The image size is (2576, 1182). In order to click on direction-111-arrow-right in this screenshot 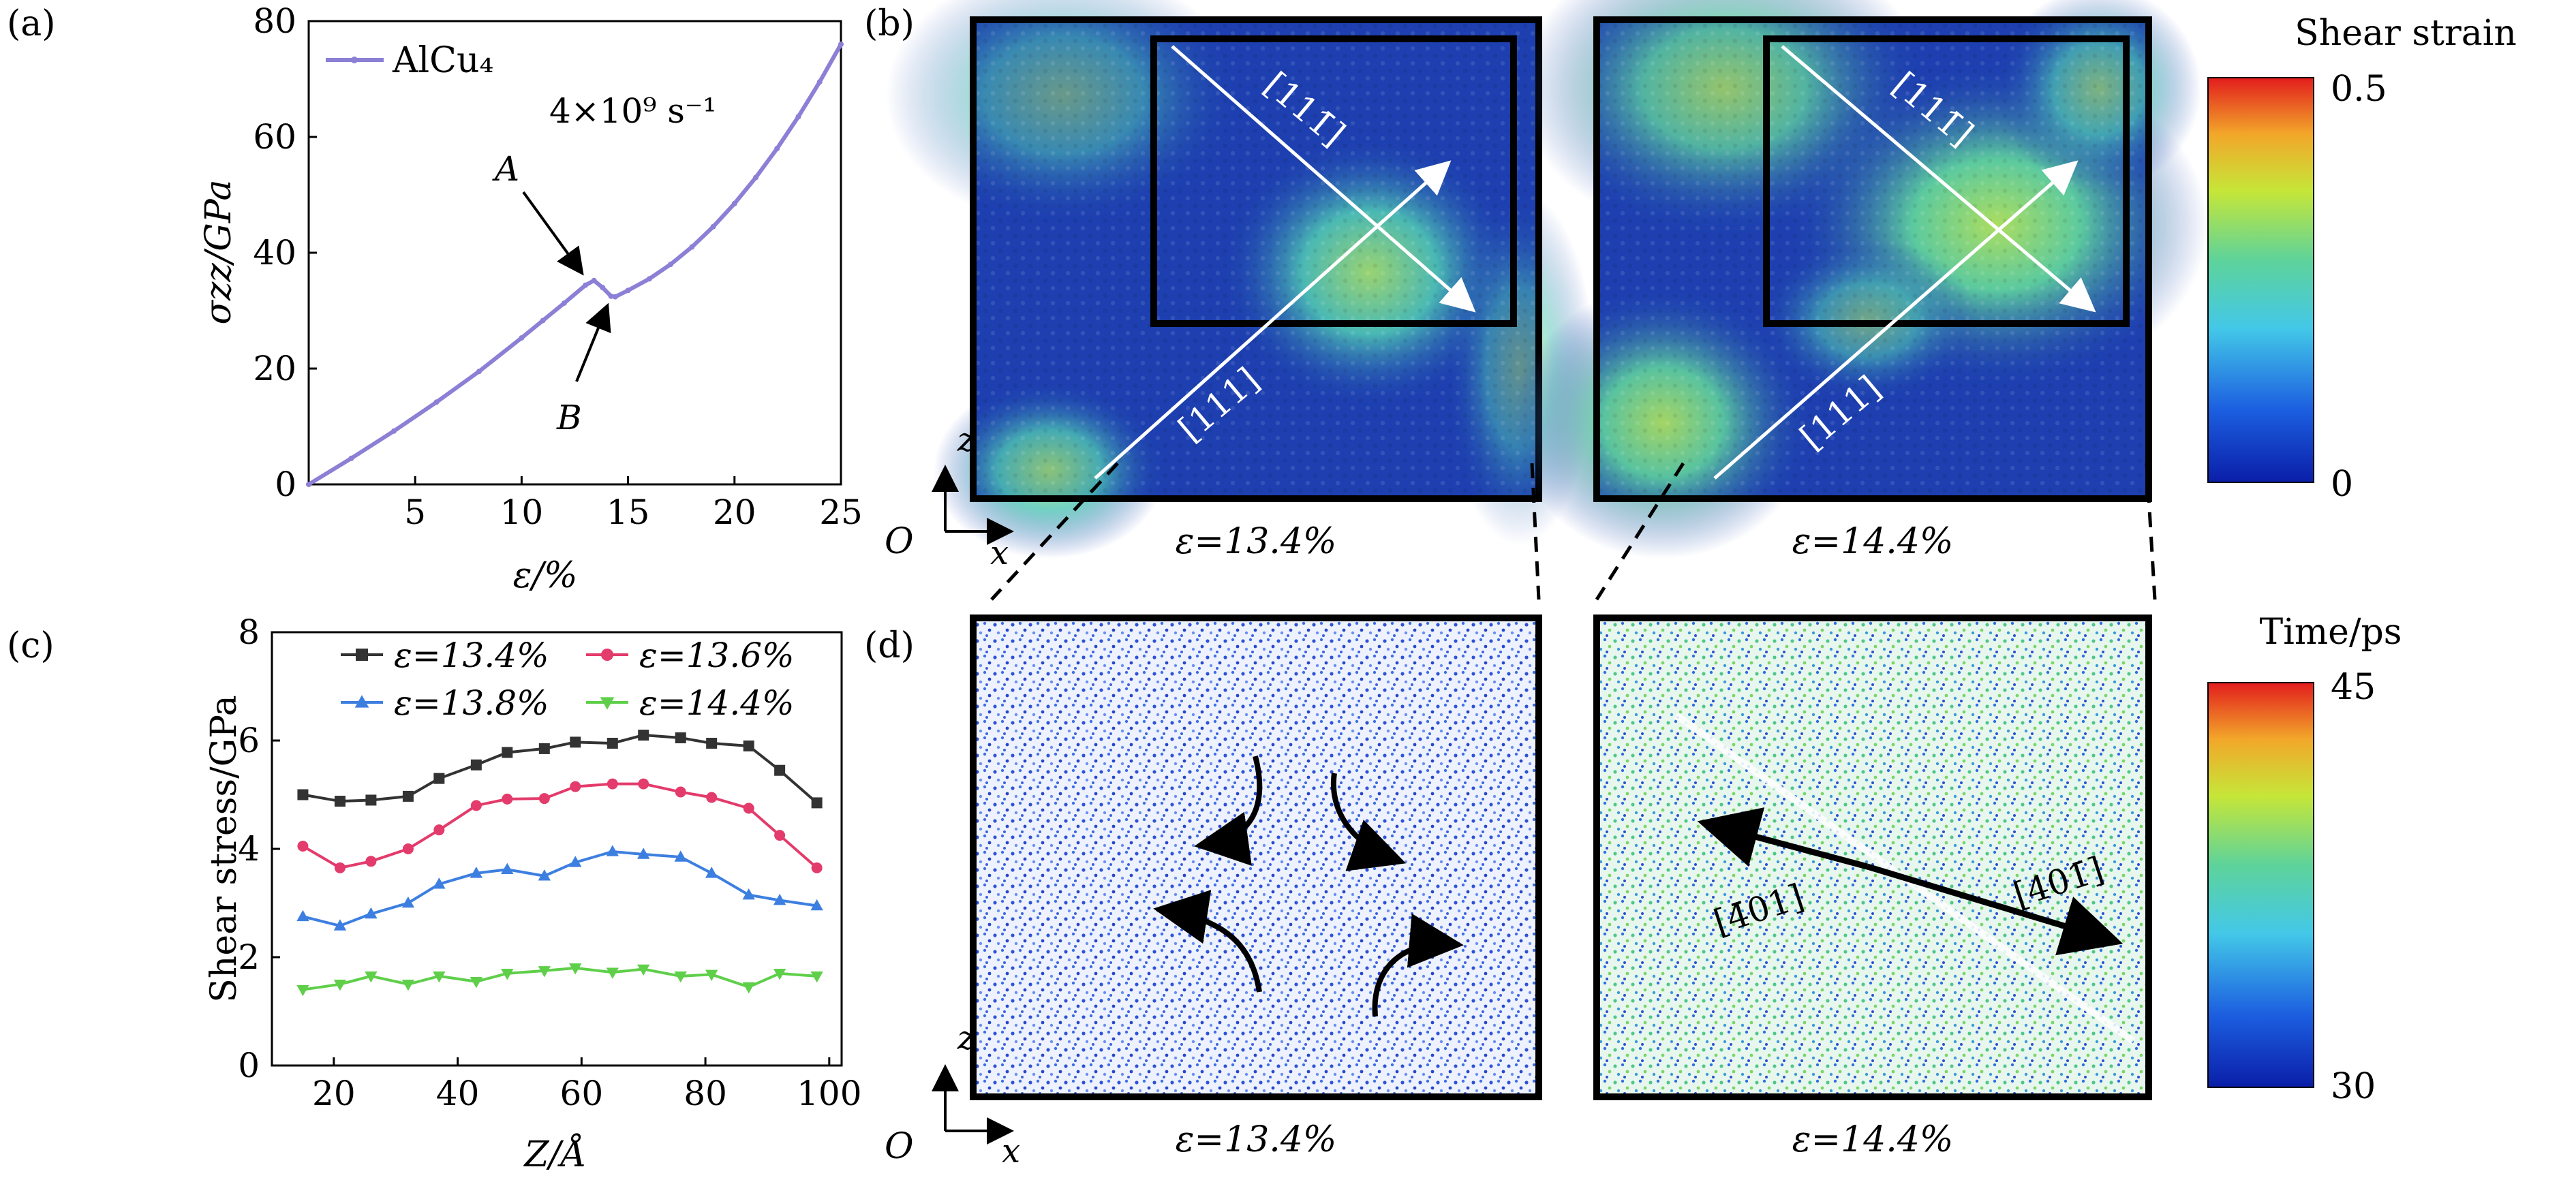, I will do `click(1896, 320)`.